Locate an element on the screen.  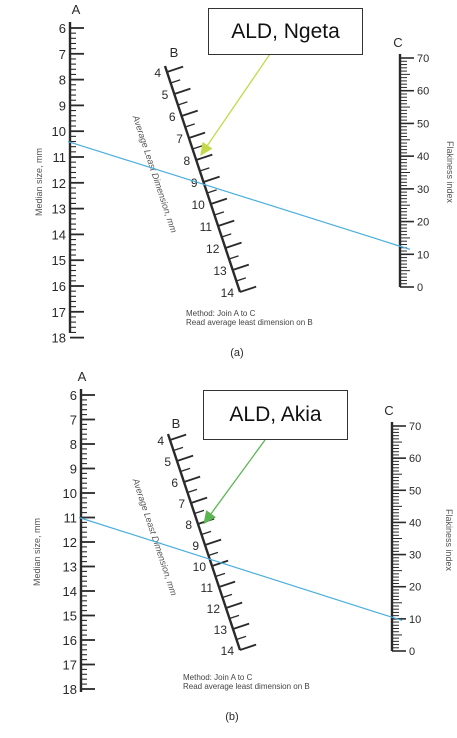
join-line-a-to-c is located at coordinates (239, 195).